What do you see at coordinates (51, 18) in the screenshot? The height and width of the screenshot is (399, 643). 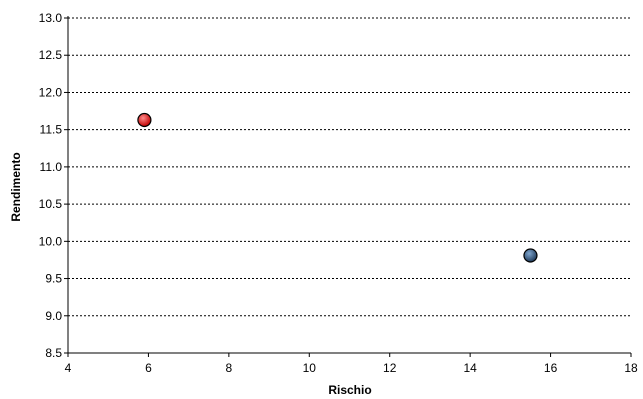 I see `y-tick-label: 13.0` at bounding box center [51, 18].